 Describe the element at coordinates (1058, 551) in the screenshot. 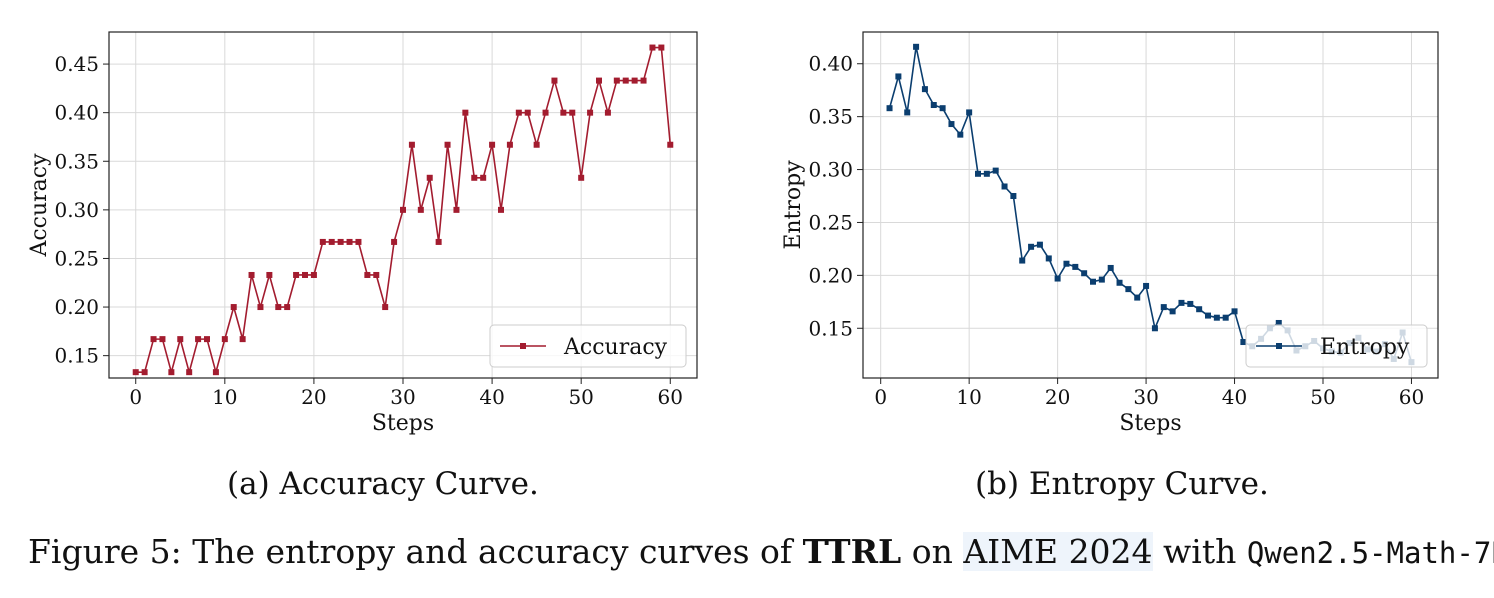

I see `caption-dataset: AIME 2024` at that location.